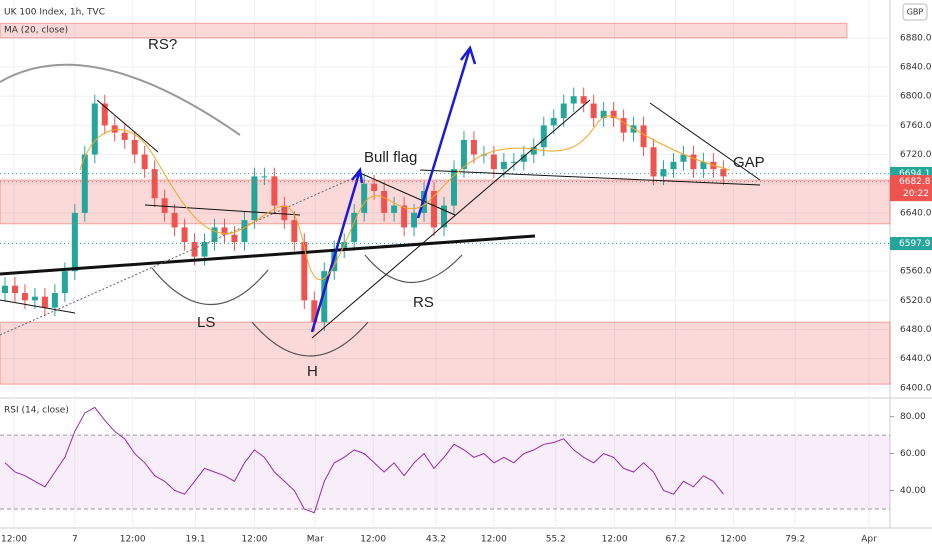 The height and width of the screenshot is (550, 932). Describe the element at coordinates (916, 194) in the screenshot. I see `countdown: 20:22` at that location.